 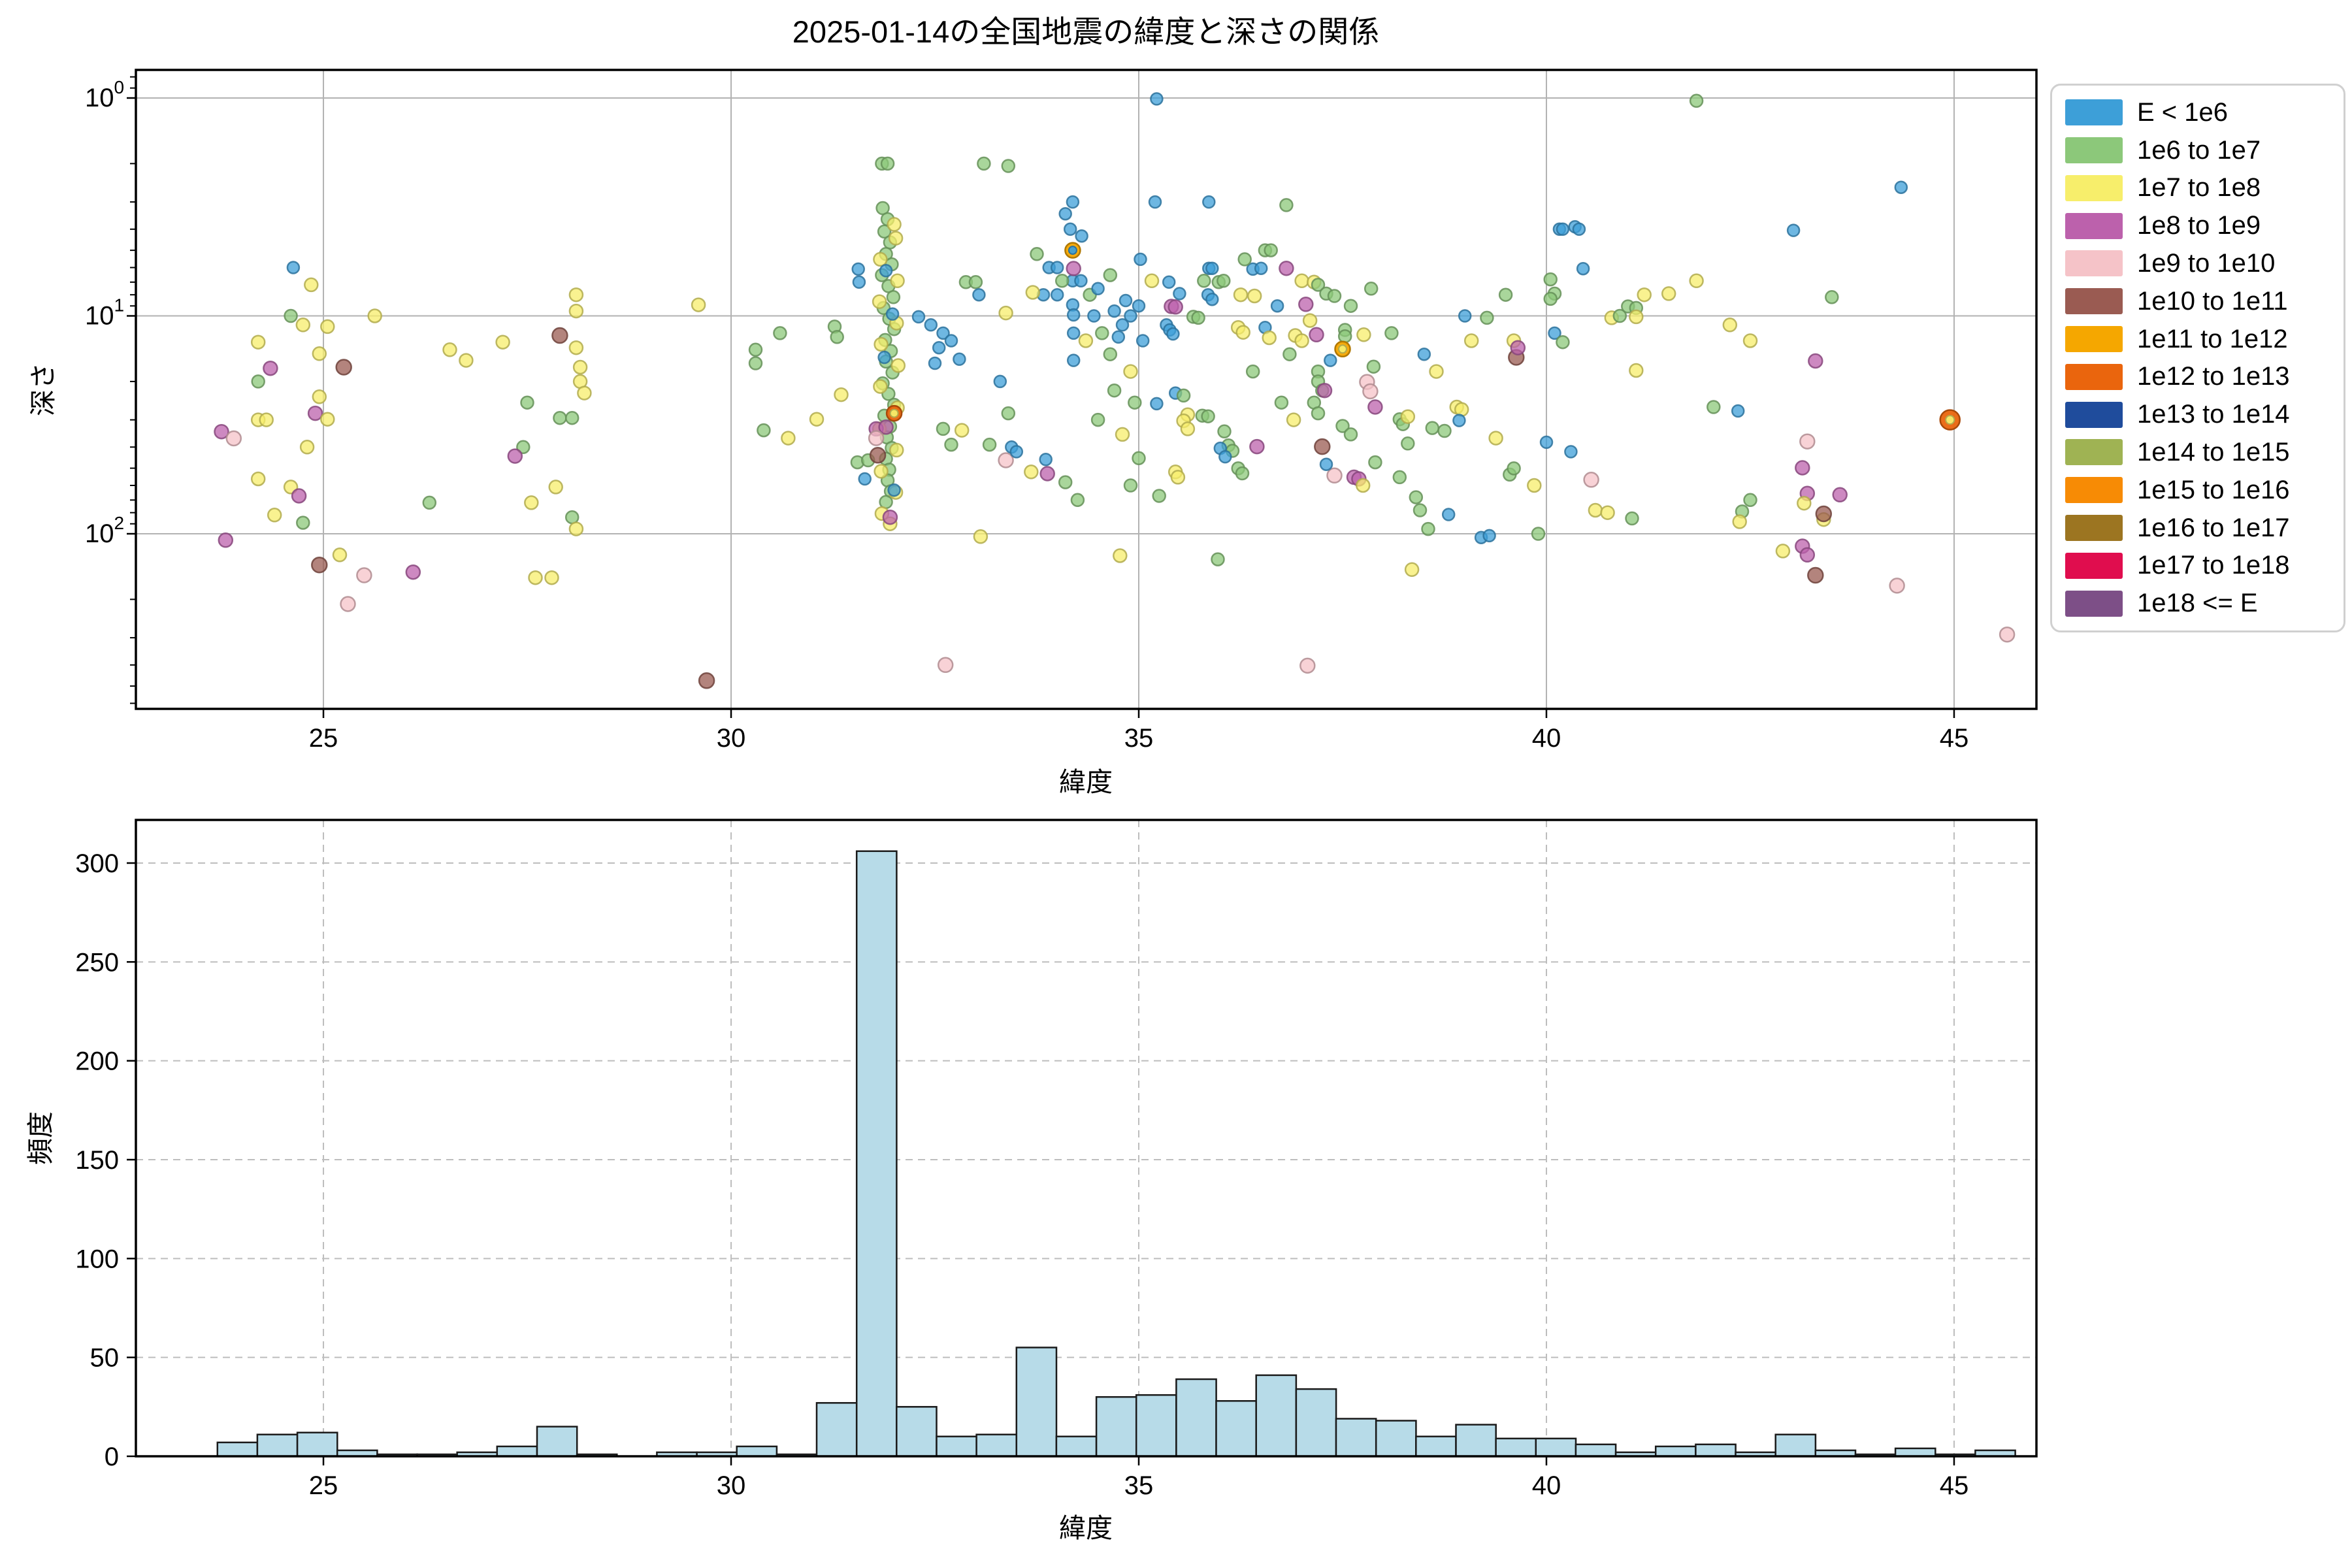 What do you see at coordinates (1086, 1528) in the screenshot?
I see `histogram-xaxis-label: 緯度` at bounding box center [1086, 1528].